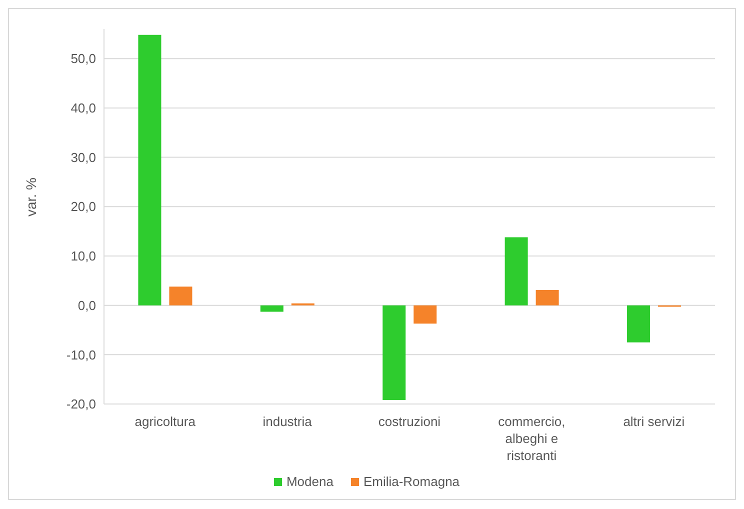 The height and width of the screenshot is (509, 744). Describe the element at coordinates (30, 197) in the screenshot. I see `y-axis-title: var. %` at that location.